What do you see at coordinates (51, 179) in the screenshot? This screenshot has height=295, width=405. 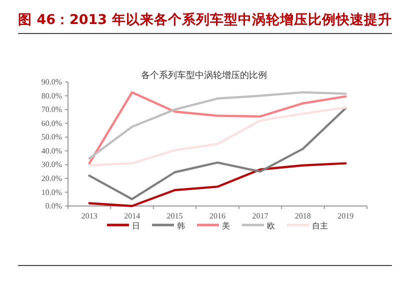 I see `y-tick-label: 20.0%` at bounding box center [51, 179].